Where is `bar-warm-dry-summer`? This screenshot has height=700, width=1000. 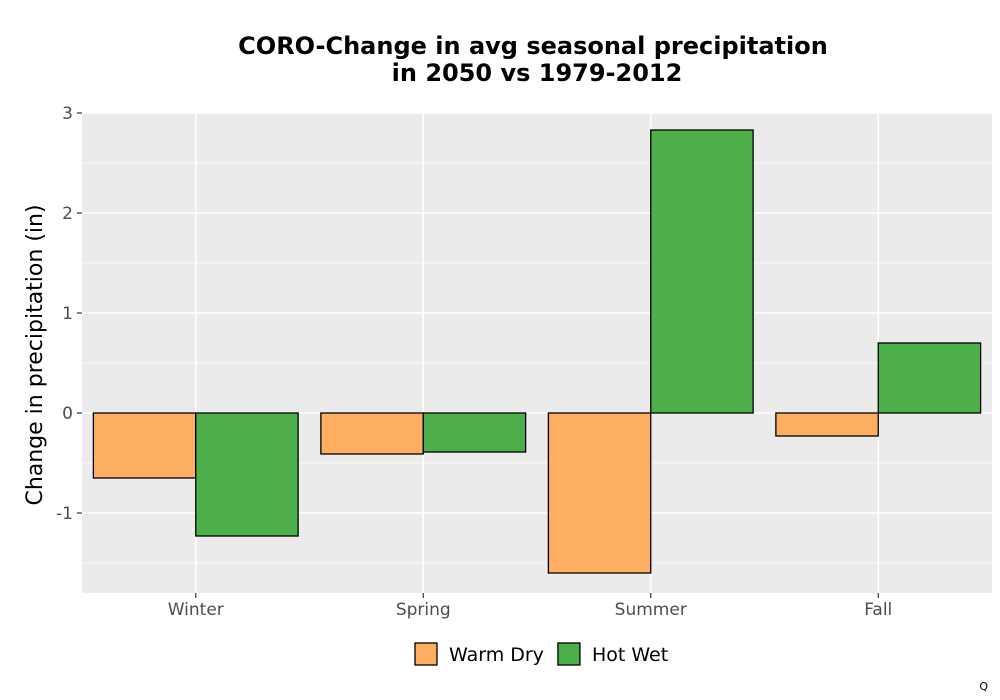 bar-warm-dry-summer is located at coordinates (599, 493).